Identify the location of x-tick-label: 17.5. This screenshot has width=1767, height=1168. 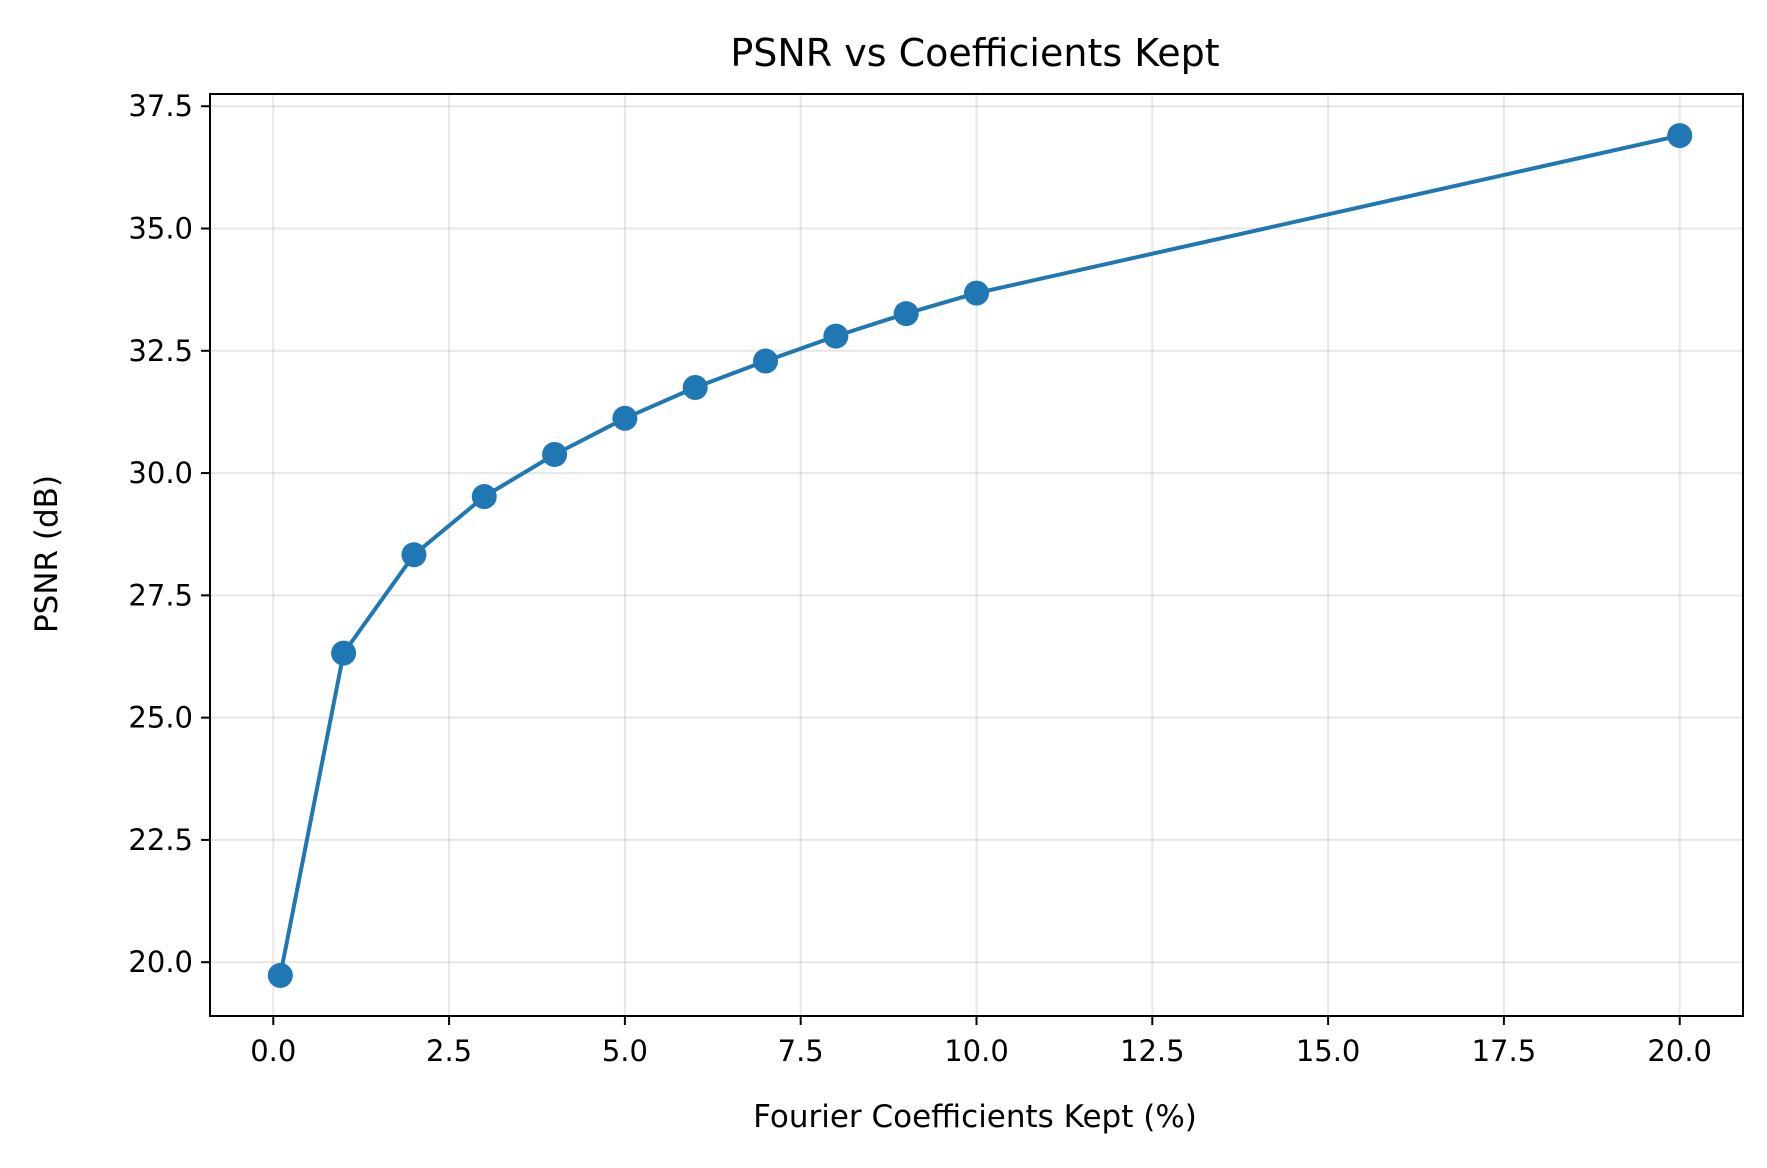
(1504, 1051).